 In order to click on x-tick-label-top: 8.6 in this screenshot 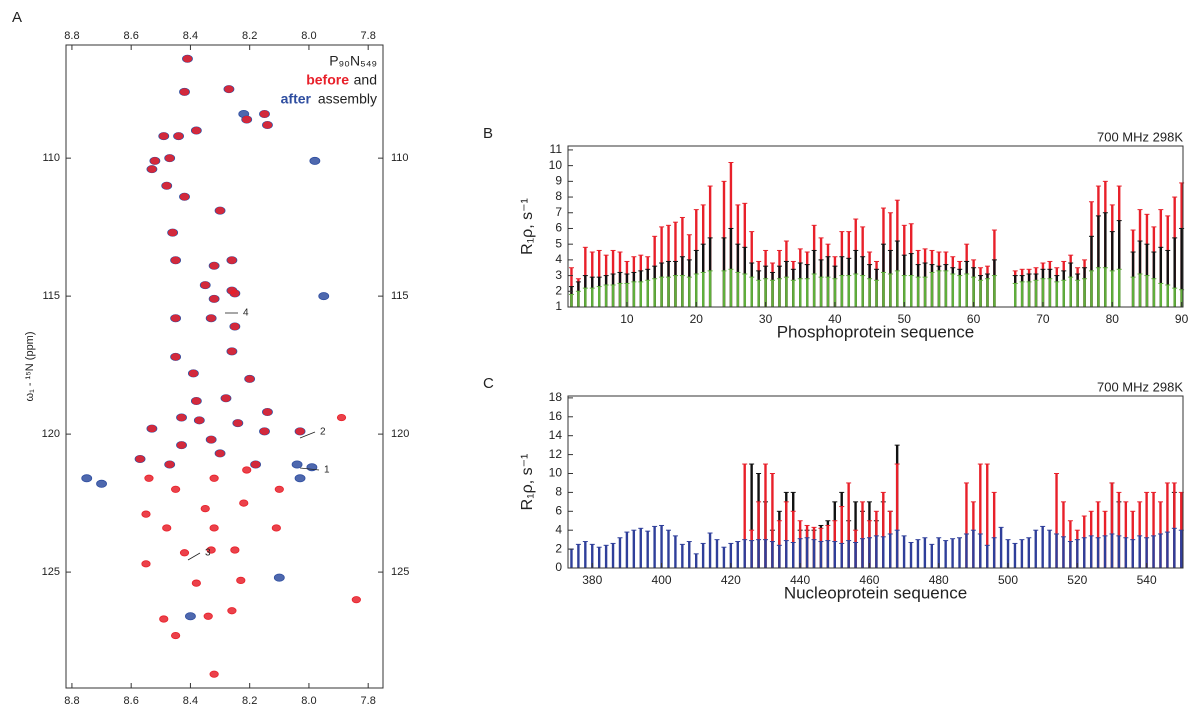, I will do `click(131, 36)`.